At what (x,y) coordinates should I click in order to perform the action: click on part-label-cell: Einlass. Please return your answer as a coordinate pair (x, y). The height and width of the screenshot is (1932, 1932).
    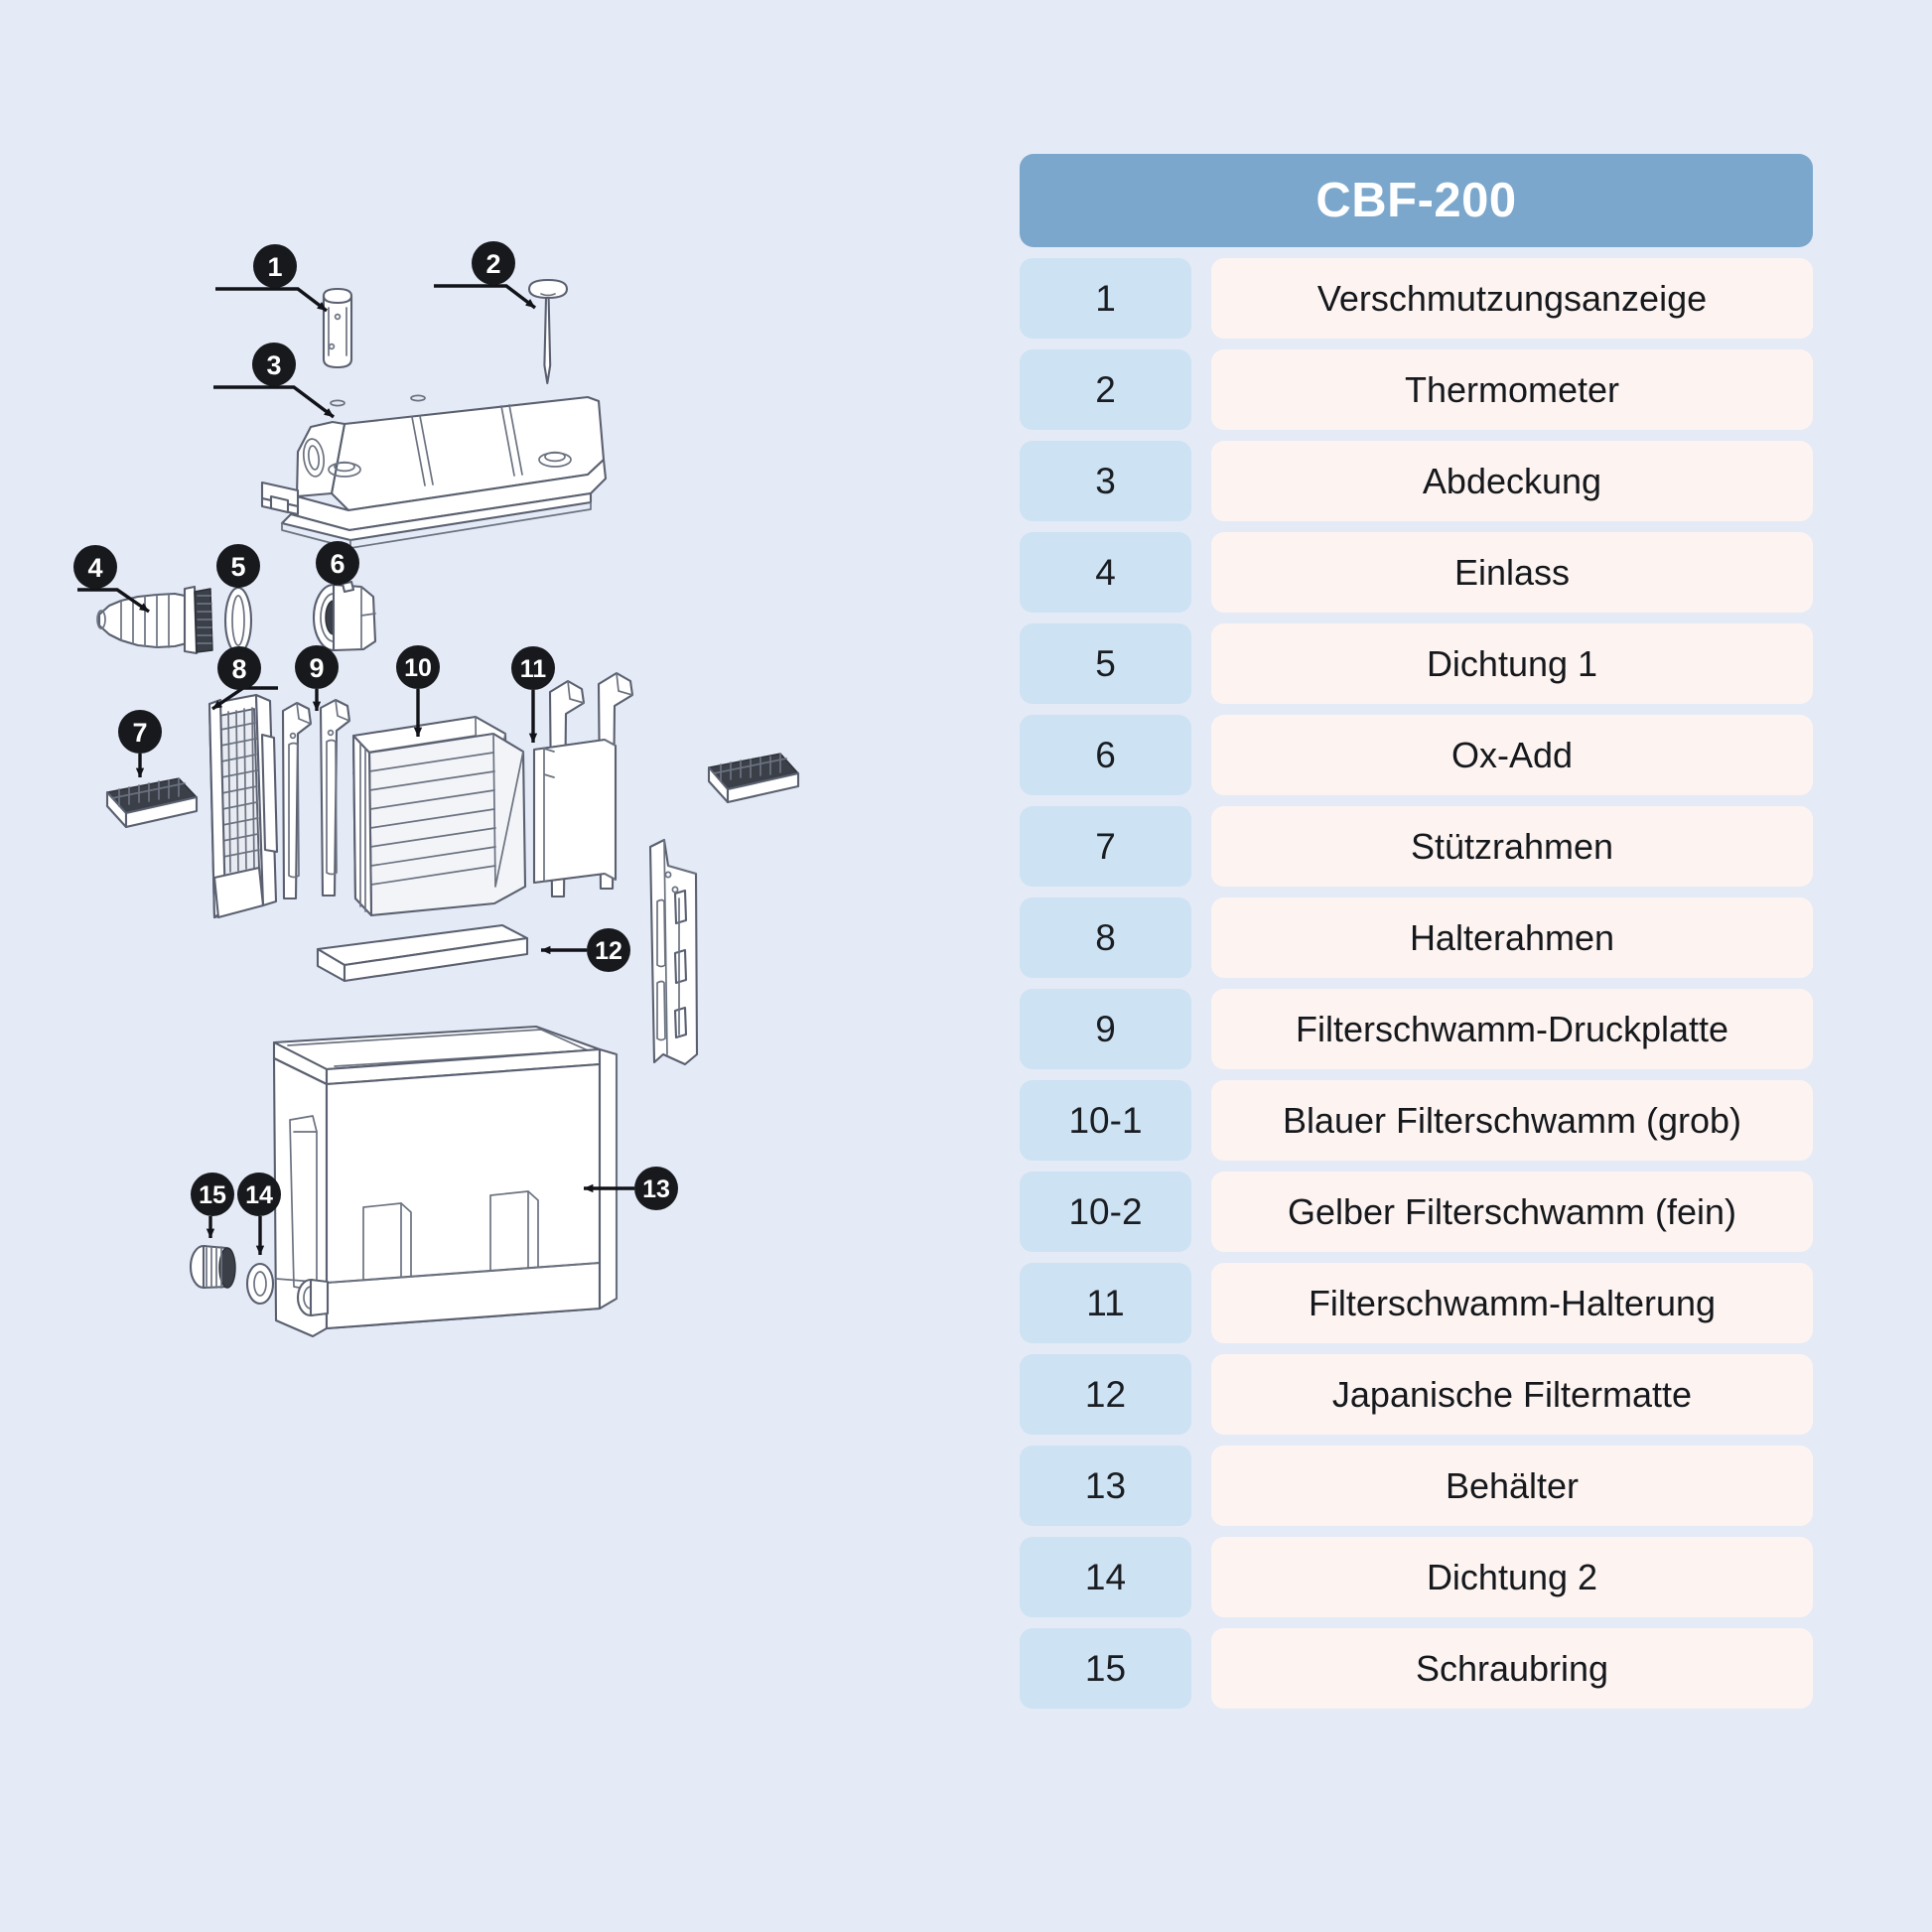
    Looking at the image, I should click on (1512, 573).